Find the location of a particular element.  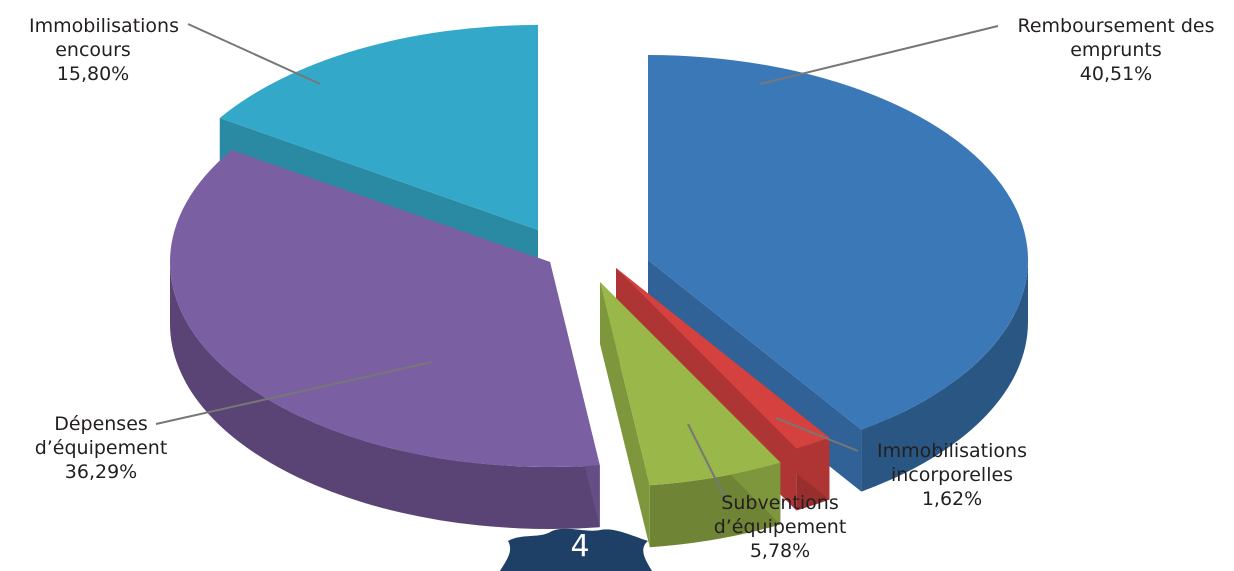

page-number: 4 is located at coordinates (580, 546).